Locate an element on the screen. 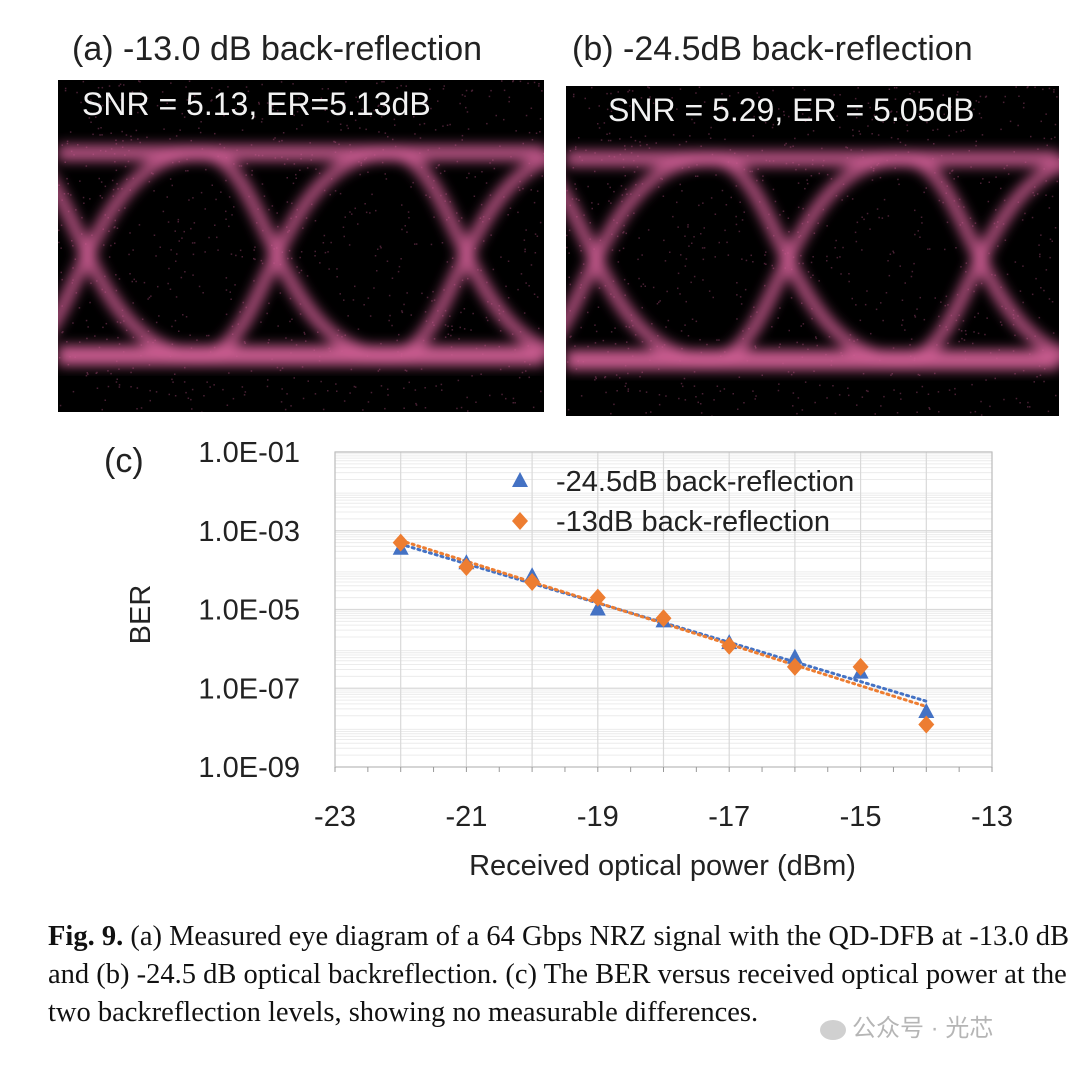  watermark: 公众号 · 光芯 is located at coordinates (906, 1025).